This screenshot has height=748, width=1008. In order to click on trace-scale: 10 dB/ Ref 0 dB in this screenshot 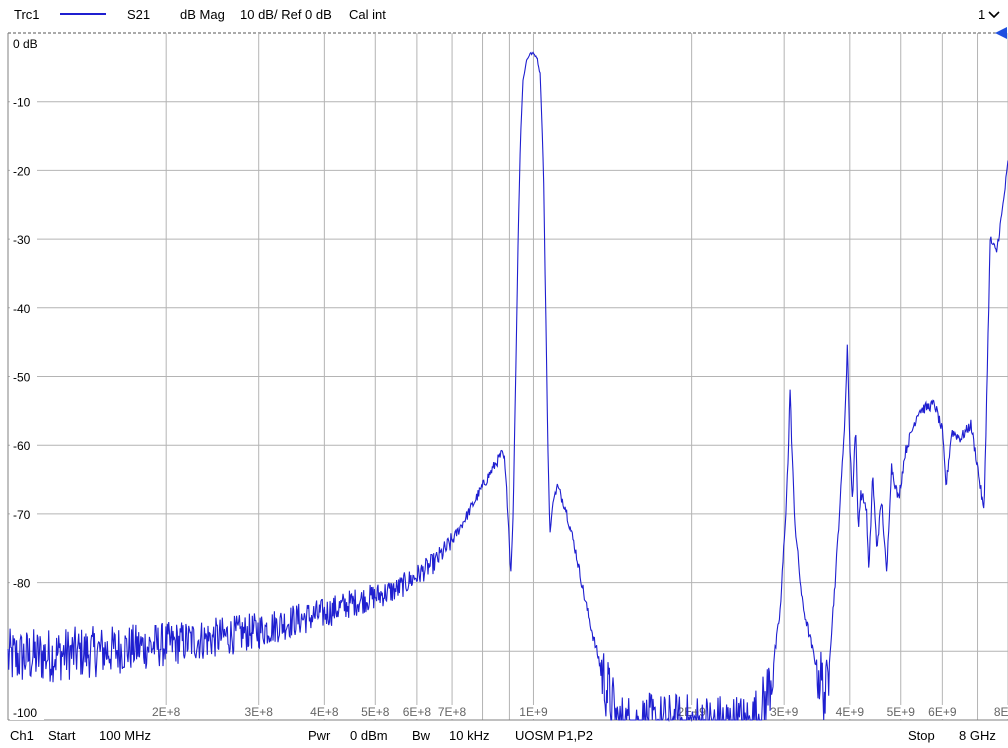, I will do `click(286, 14)`.